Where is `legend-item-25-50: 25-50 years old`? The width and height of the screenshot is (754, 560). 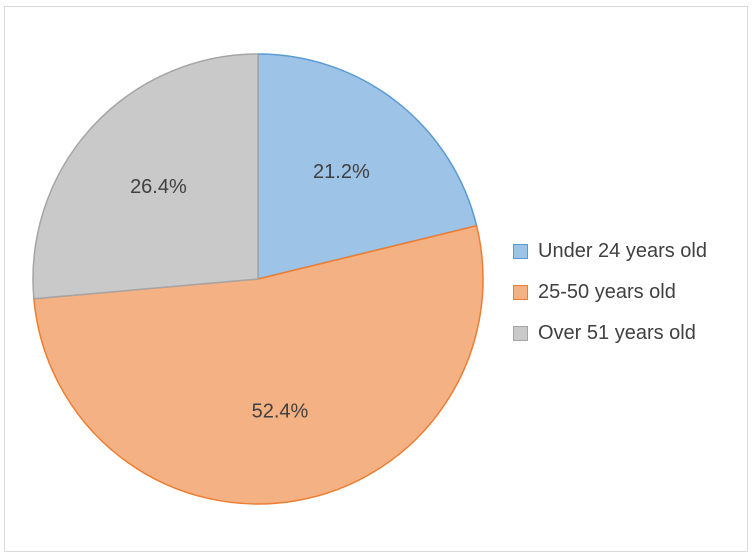 legend-item-25-50: 25-50 years old is located at coordinates (610, 292).